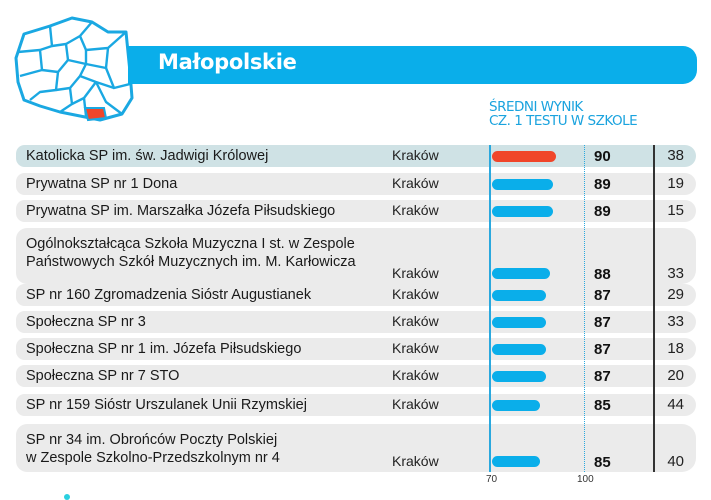  Describe the element at coordinates (153, 458) in the screenshot. I see `school-name-line2: w Zespole Szkolno-Przedszkolnym nr 4` at that location.